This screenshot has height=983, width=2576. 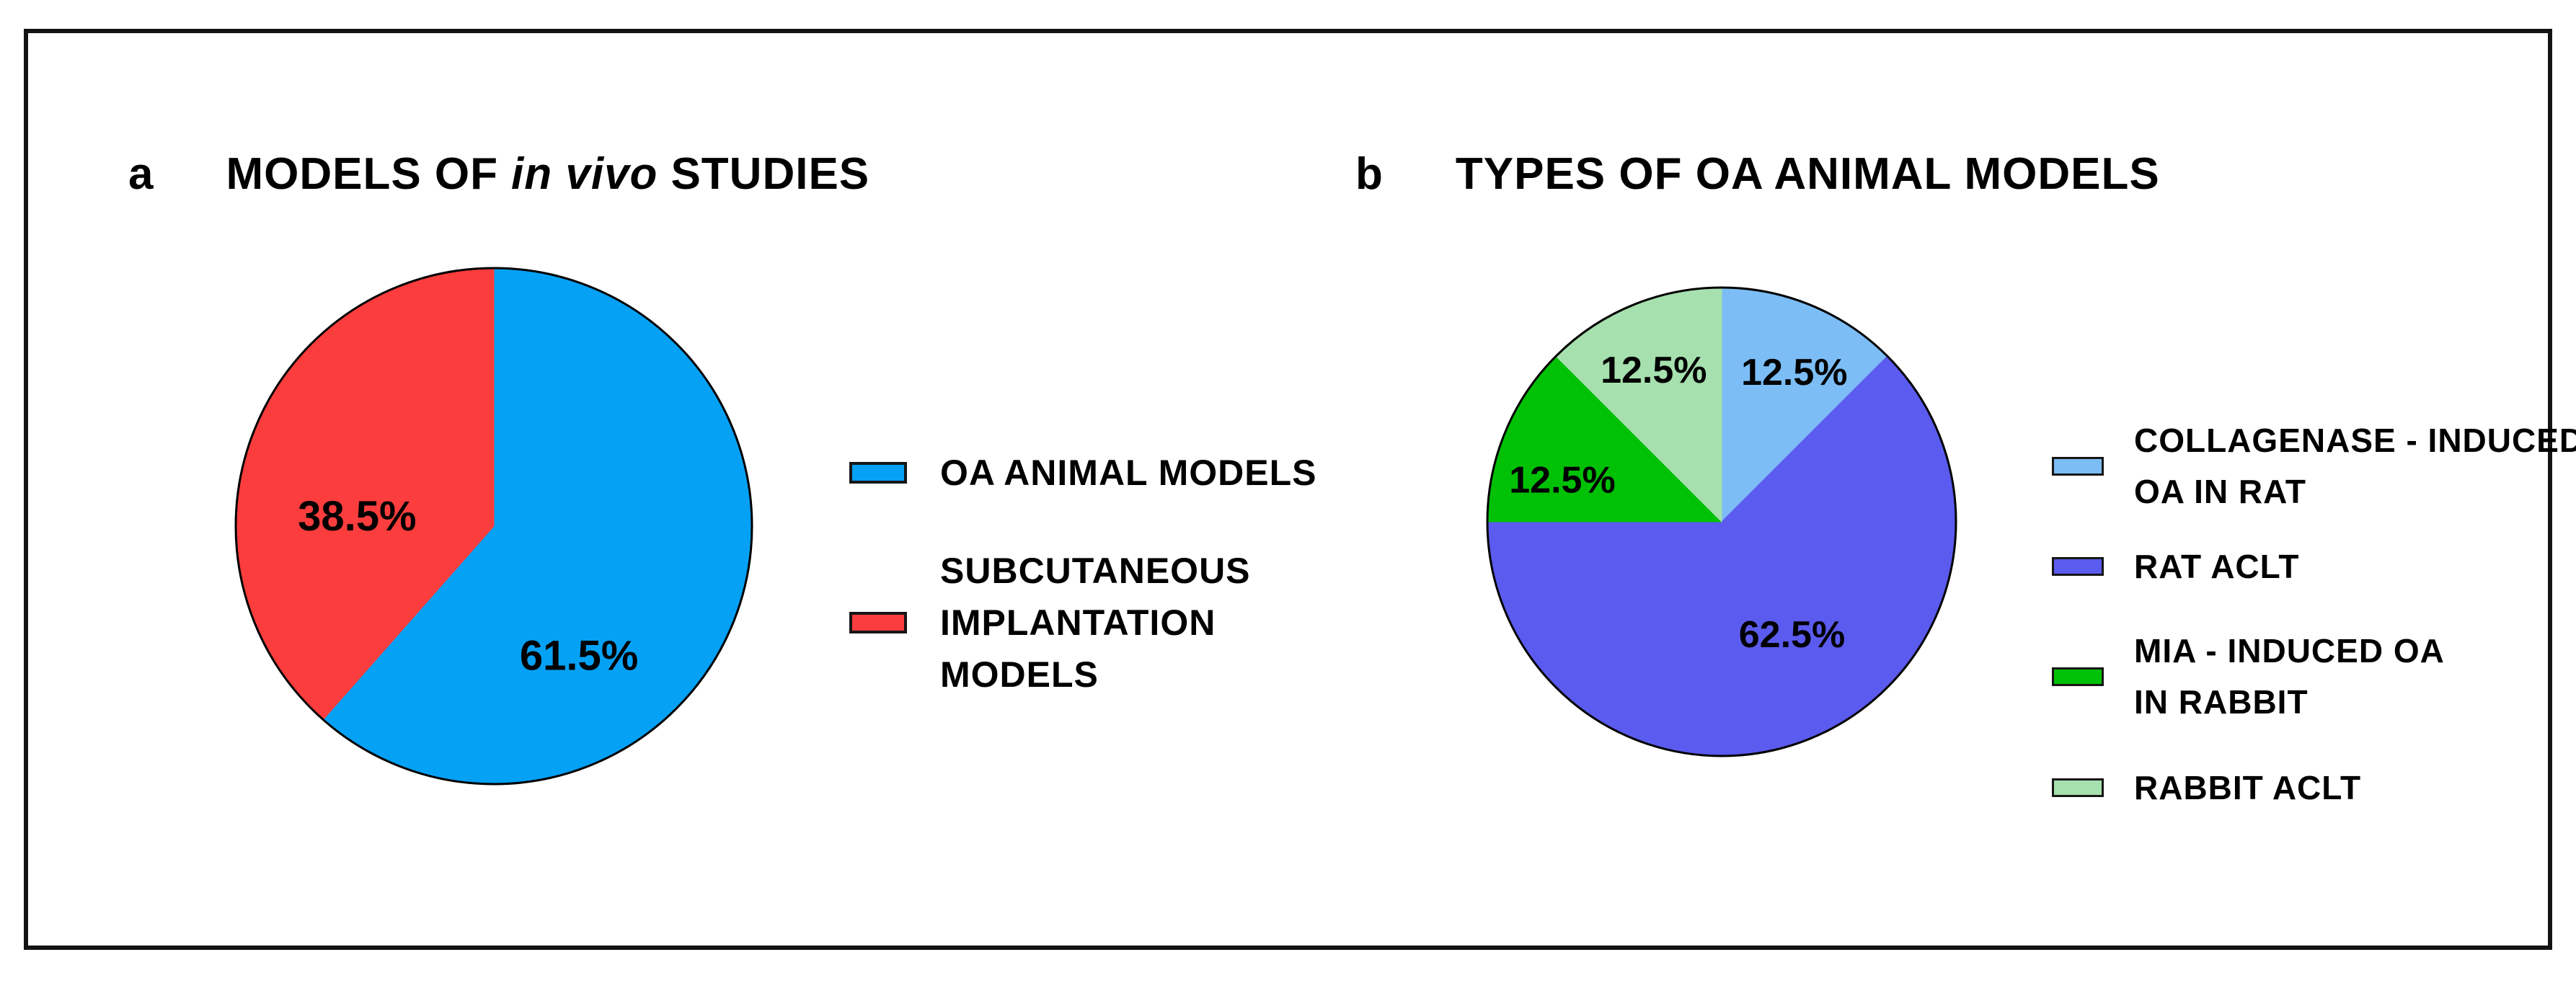 I want to click on legend-b-item-rabbit-aclt: RABBIT ACLT, so click(x=2206, y=788).